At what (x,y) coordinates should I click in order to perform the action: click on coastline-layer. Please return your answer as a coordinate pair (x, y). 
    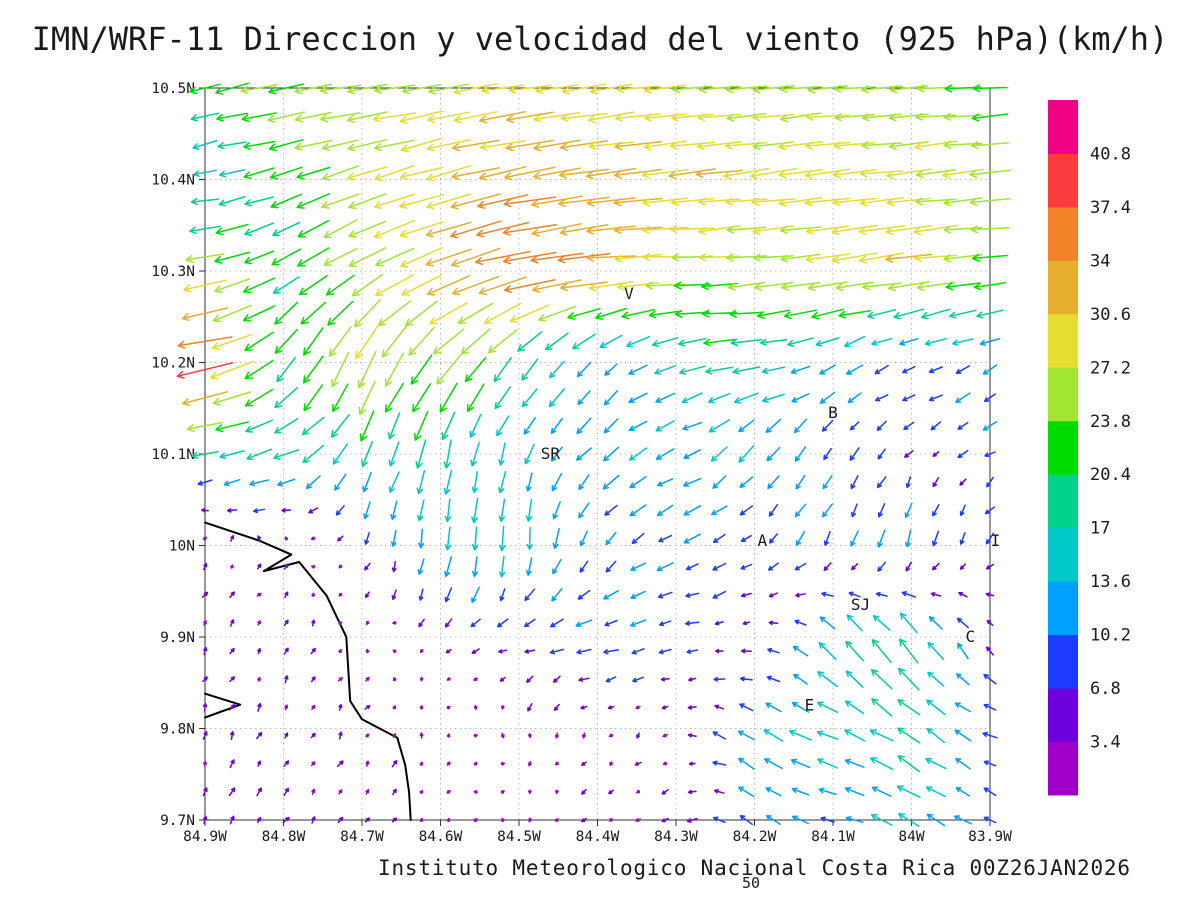
    Looking at the image, I should click on (308, 671).